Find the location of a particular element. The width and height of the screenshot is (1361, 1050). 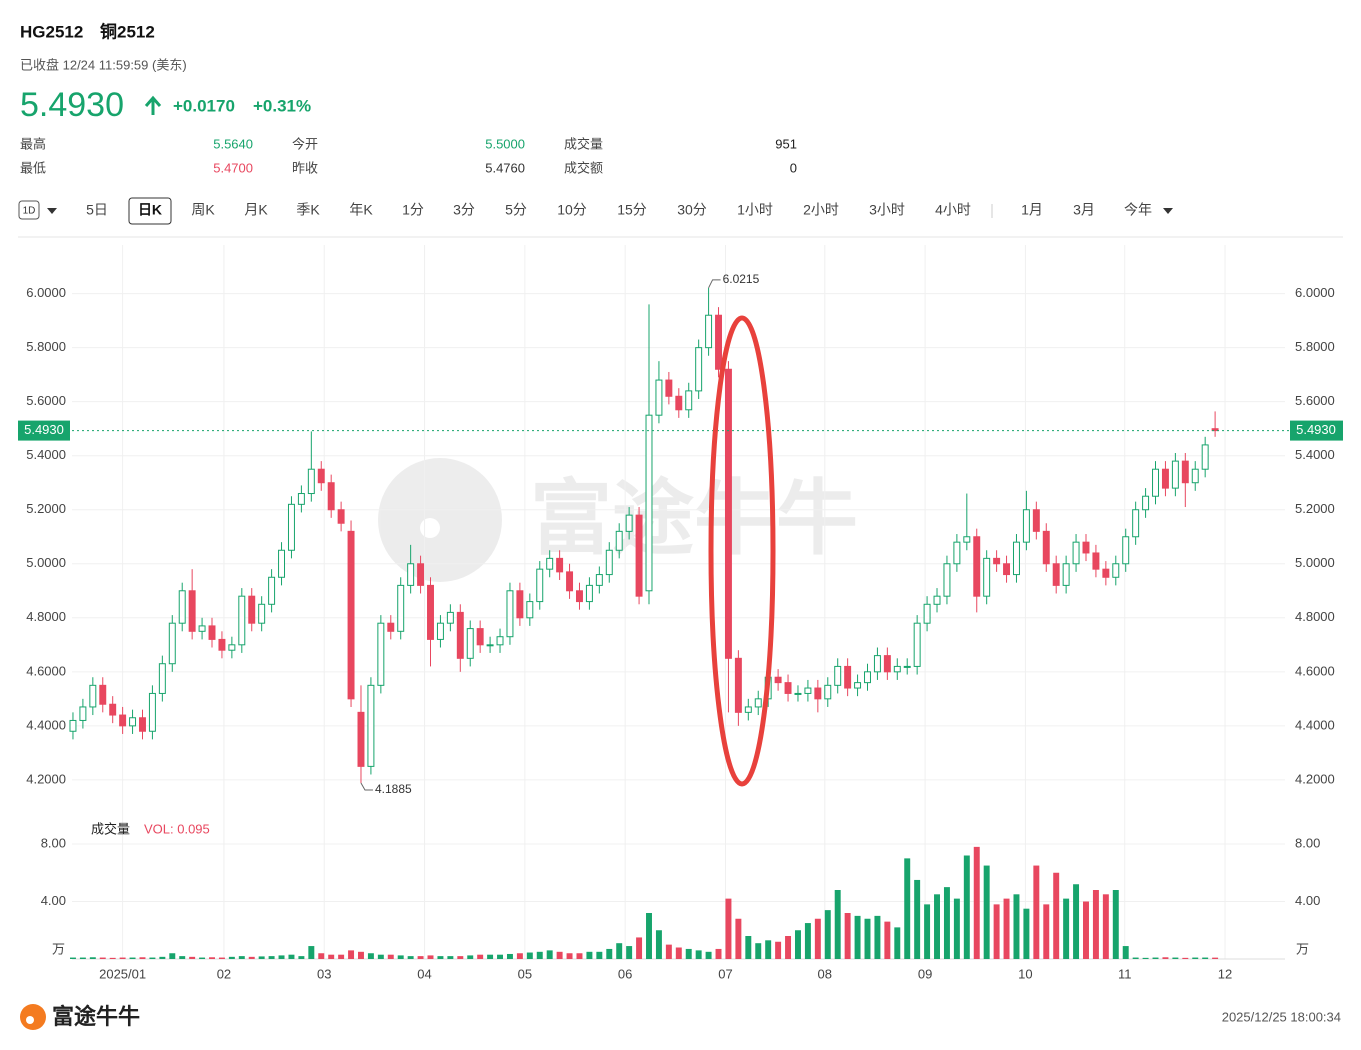

tab: 1月 is located at coordinates (1032, 210).